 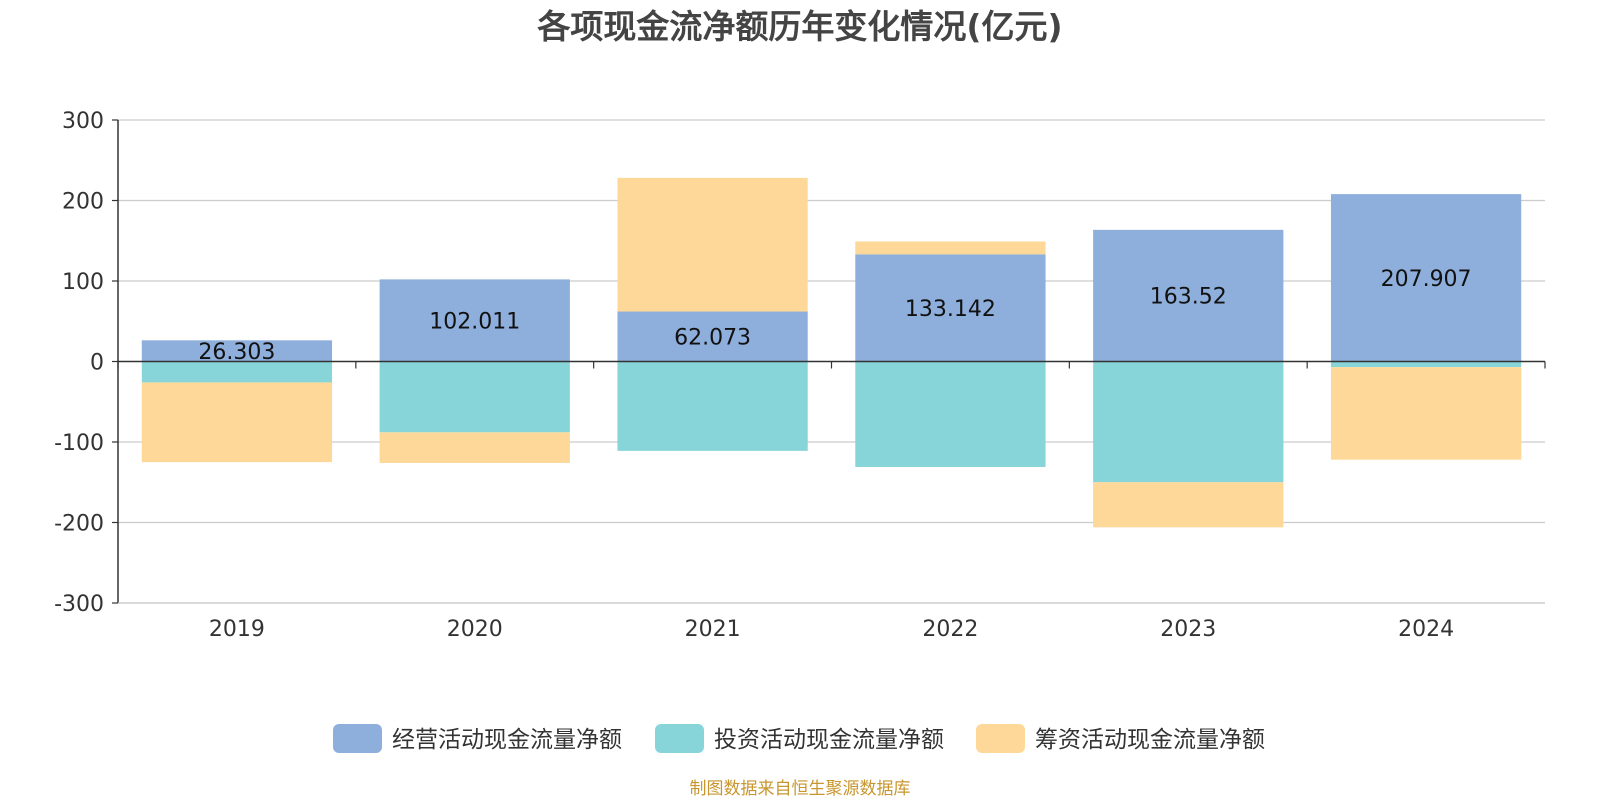 What do you see at coordinates (83, 282) in the screenshot?
I see `y-tick-label: 100` at bounding box center [83, 282].